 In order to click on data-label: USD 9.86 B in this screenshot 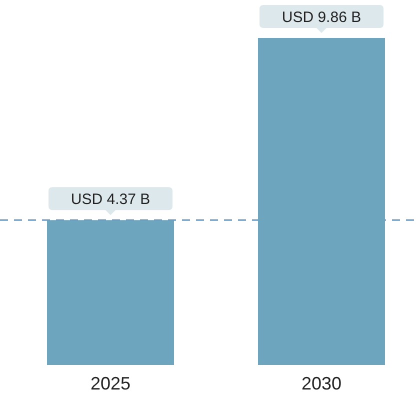, I will do `click(322, 17)`.